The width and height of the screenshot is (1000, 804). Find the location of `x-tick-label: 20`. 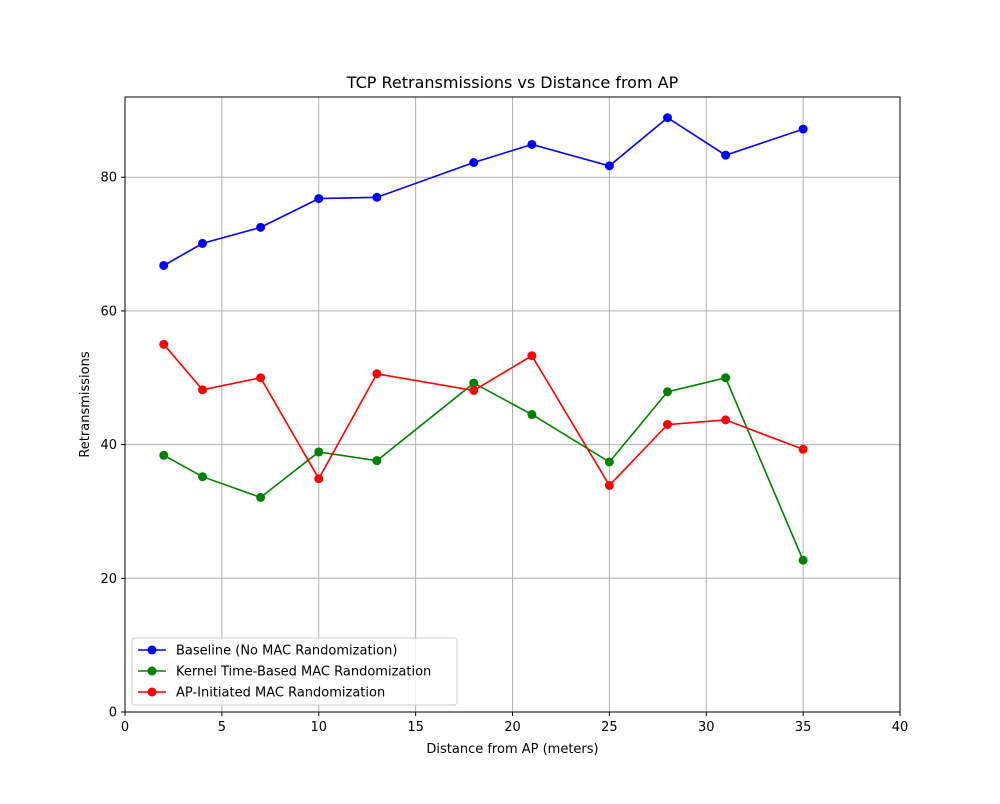

x-tick-label: 20 is located at coordinates (512, 727).